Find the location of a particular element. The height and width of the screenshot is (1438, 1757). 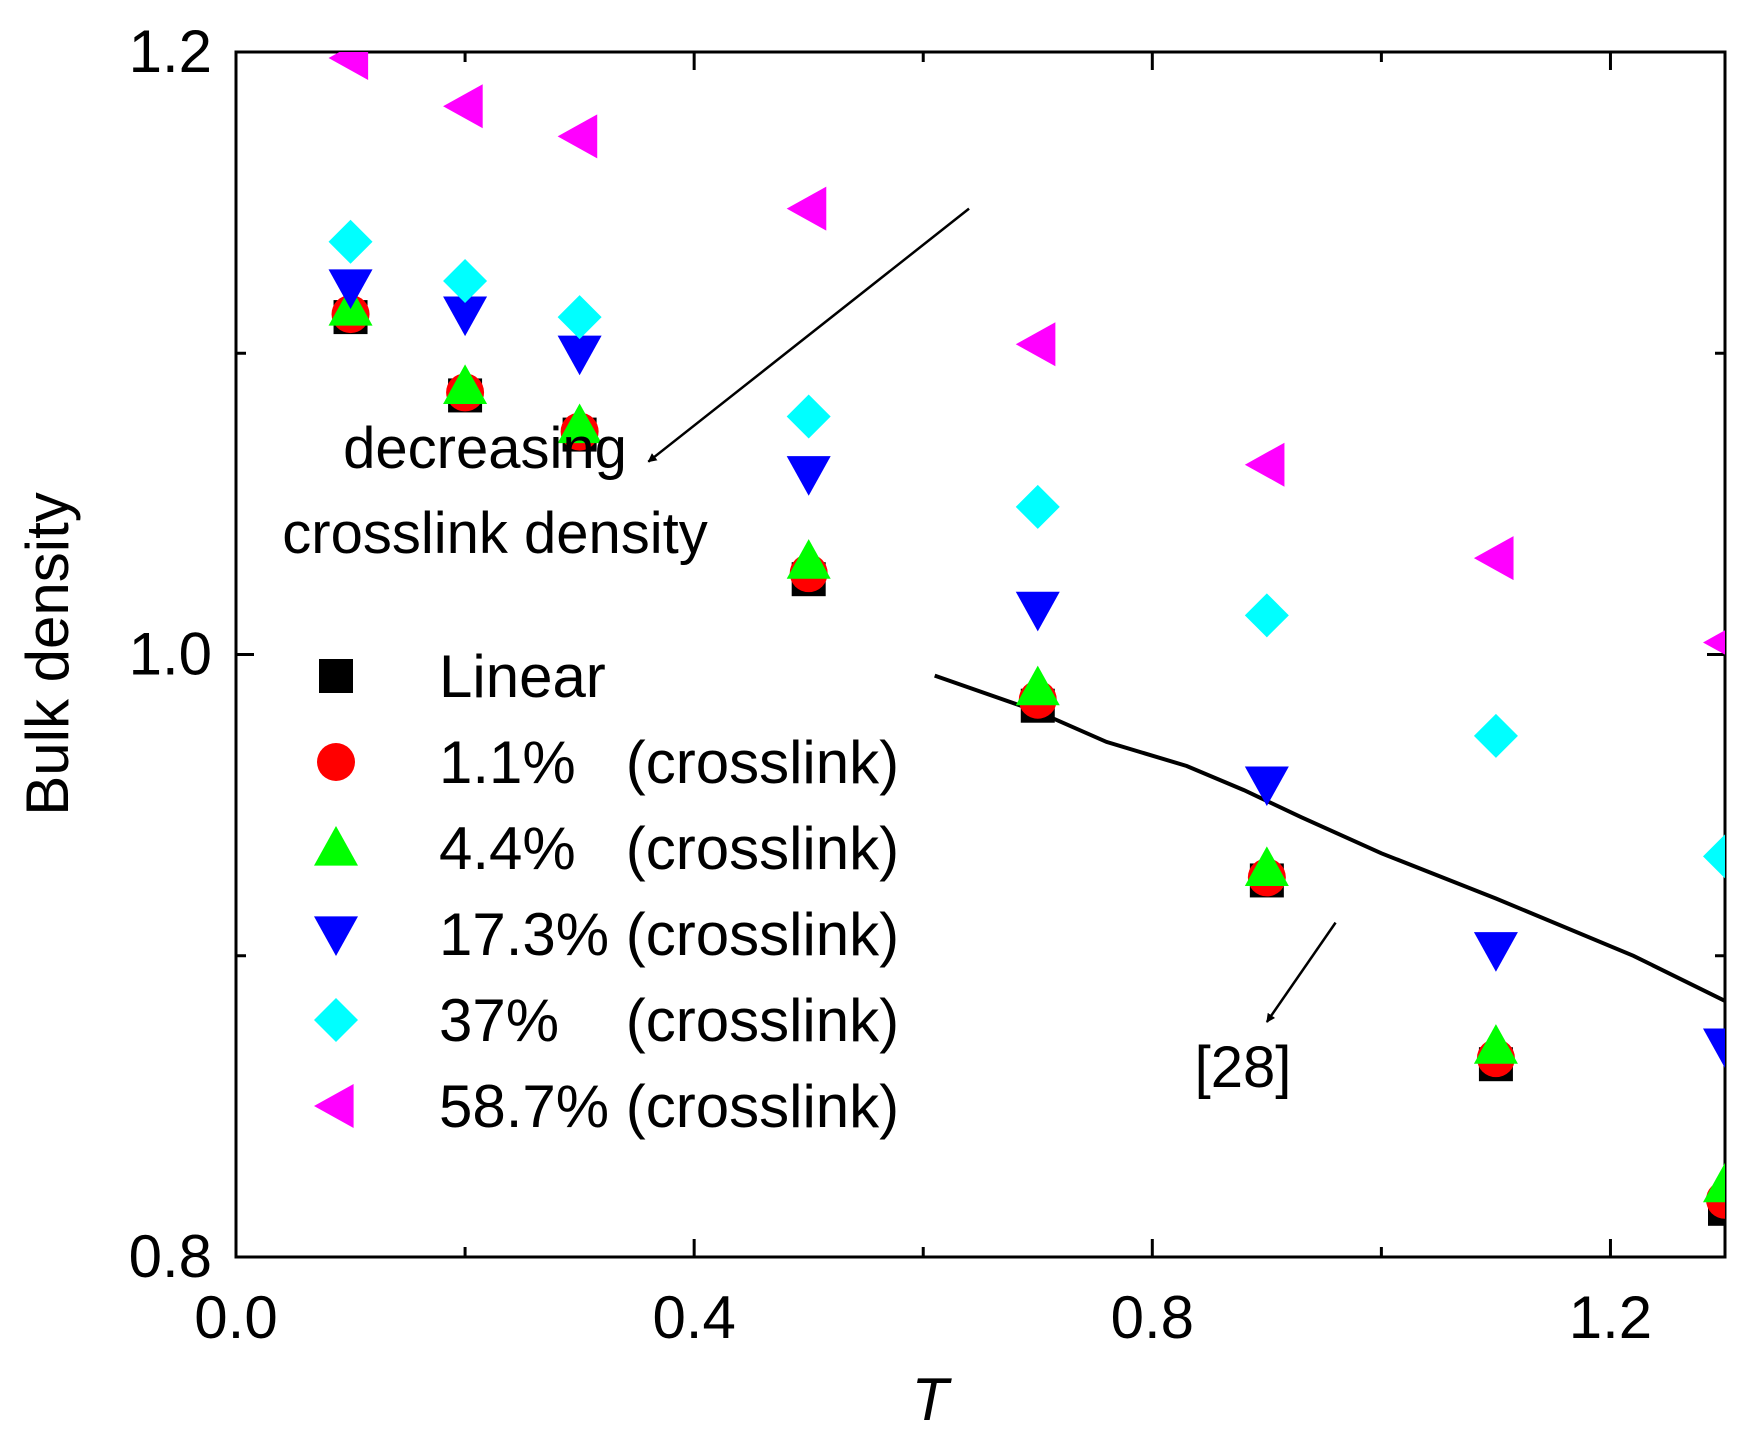

annotation-ref-28: [28] is located at coordinates (1243, 1067).